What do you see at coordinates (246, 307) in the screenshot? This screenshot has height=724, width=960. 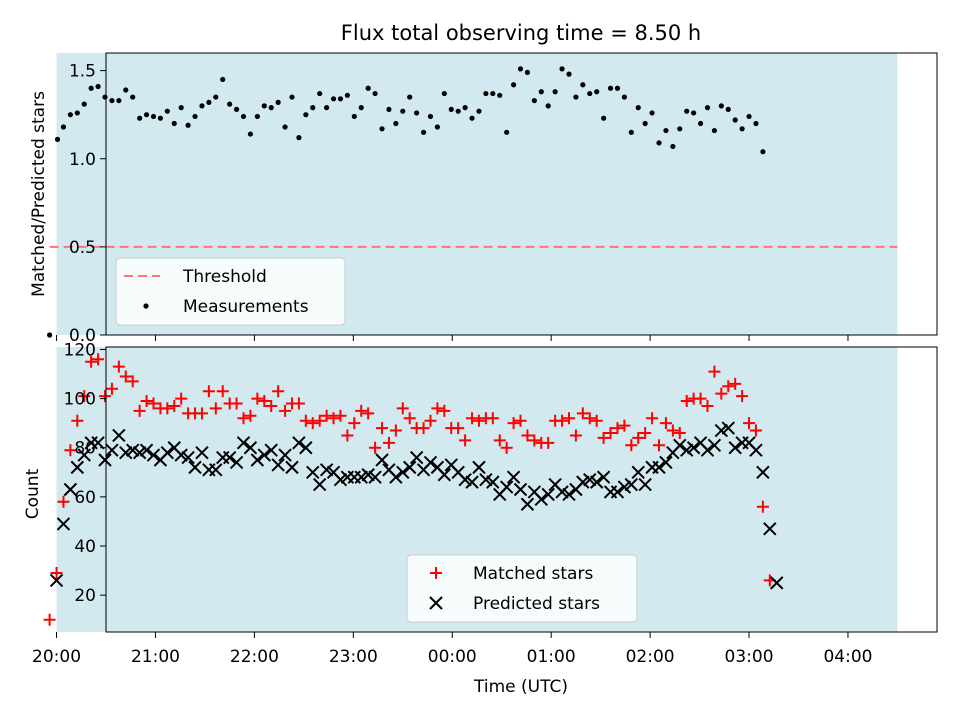 I see `measurements-legend-label: Measurements` at bounding box center [246, 307].